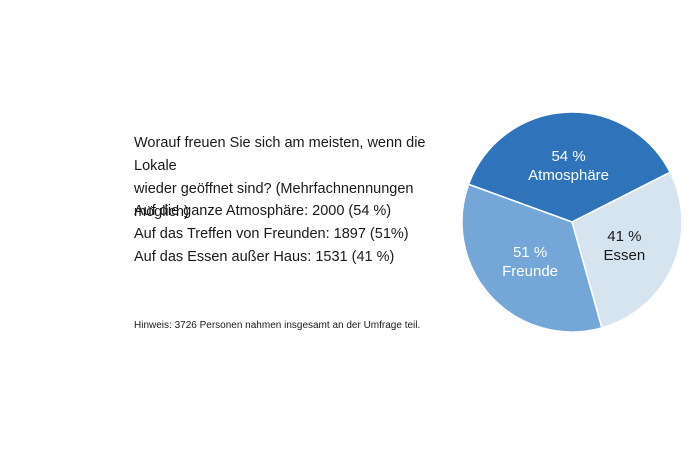 This screenshot has height=470, width=700. What do you see at coordinates (625, 255) in the screenshot?
I see `label-food-name: Essen` at bounding box center [625, 255].